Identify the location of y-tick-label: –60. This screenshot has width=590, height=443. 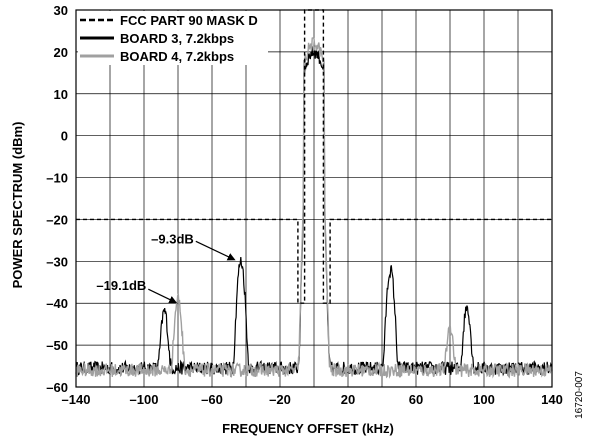
(57, 387).